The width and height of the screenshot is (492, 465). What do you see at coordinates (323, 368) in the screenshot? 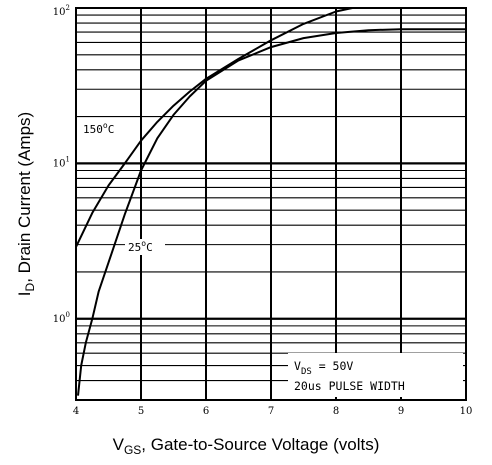
I see `vds-annotation: VDS = 50V` at bounding box center [323, 368].